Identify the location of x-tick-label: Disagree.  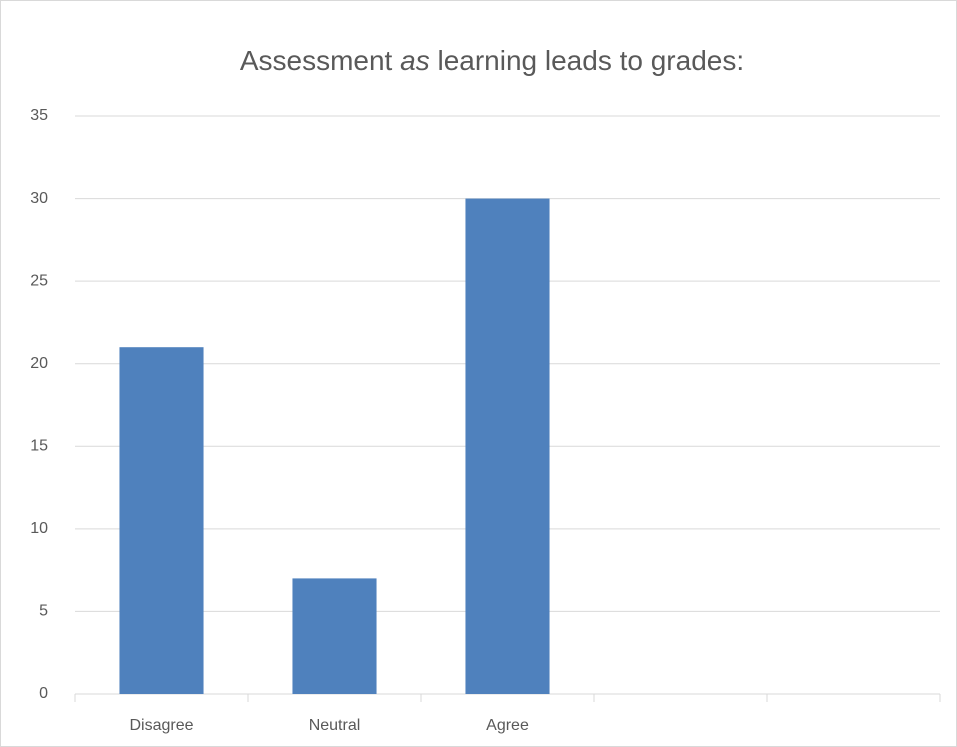
(161, 725).